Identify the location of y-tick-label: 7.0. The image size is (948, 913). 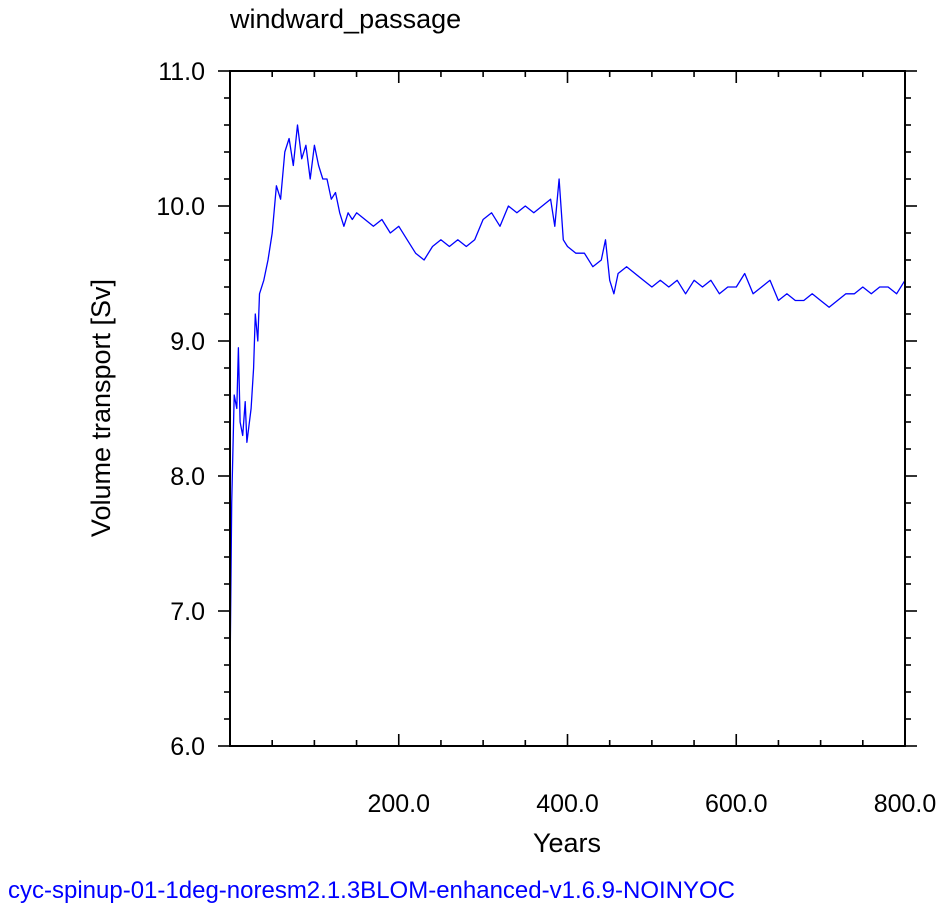
(187, 612).